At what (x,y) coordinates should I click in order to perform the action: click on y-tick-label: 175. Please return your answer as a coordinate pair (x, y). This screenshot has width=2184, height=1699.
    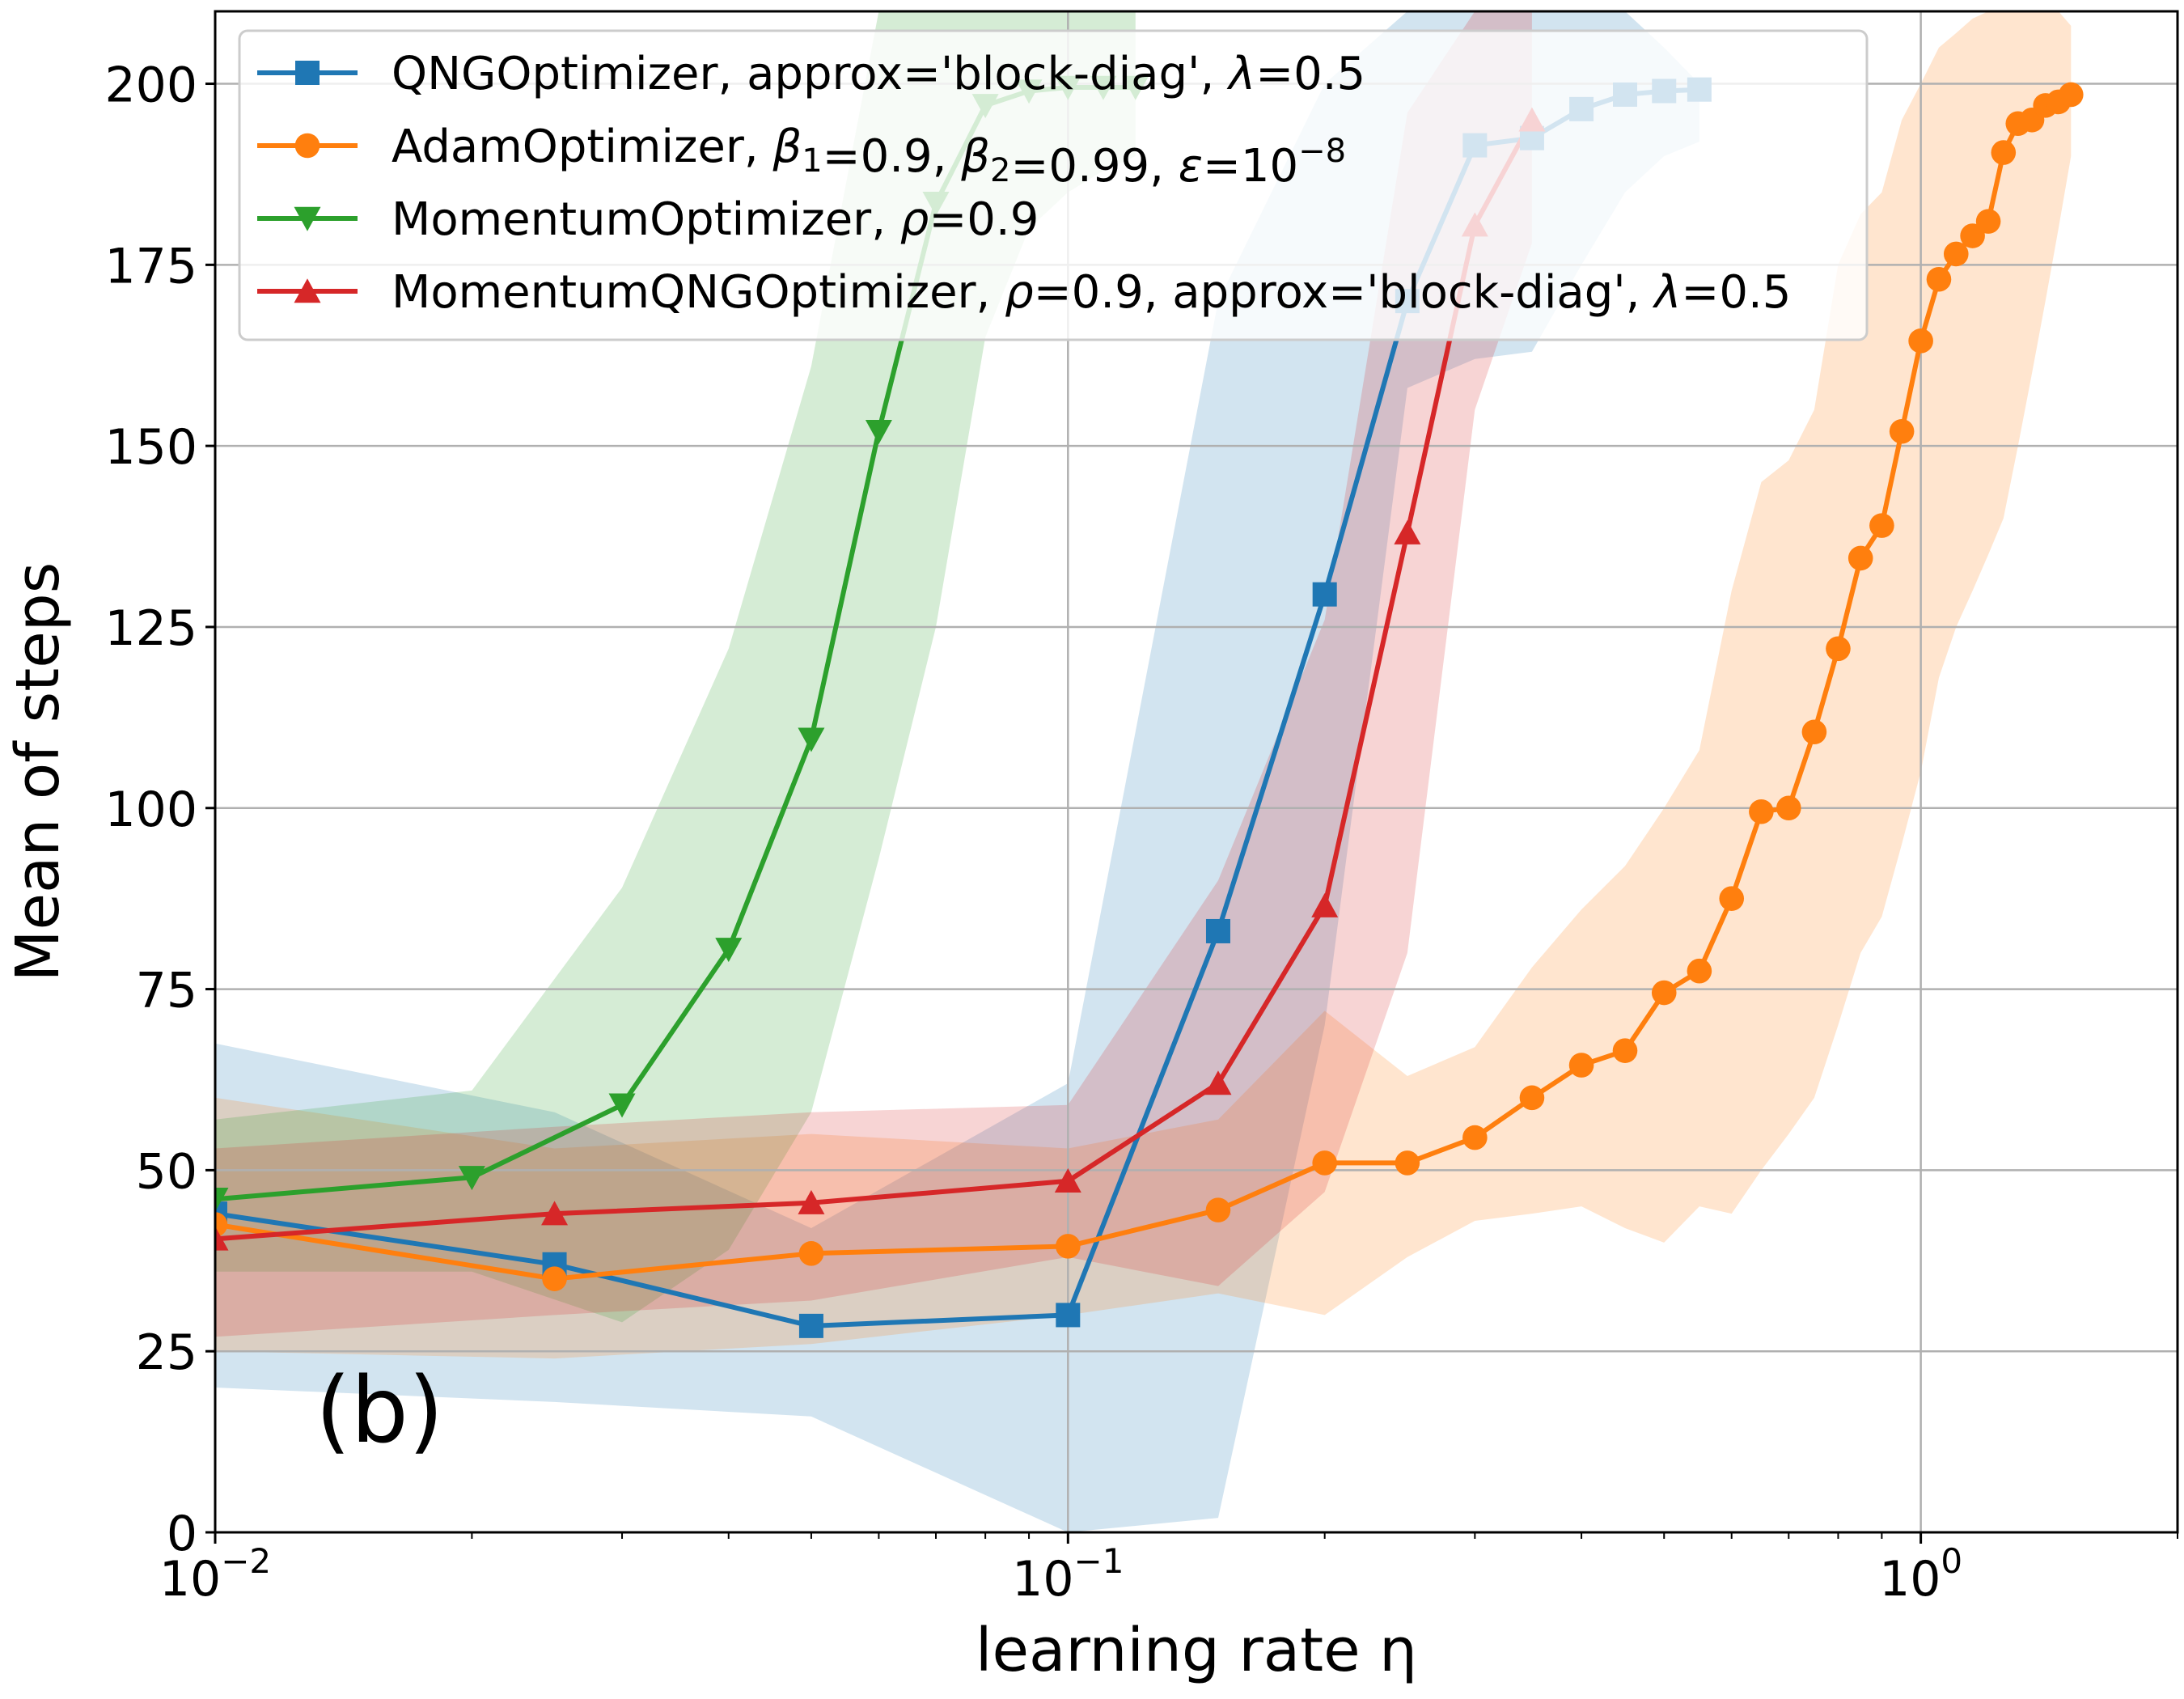
    Looking at the image, I should click on (150, 266).